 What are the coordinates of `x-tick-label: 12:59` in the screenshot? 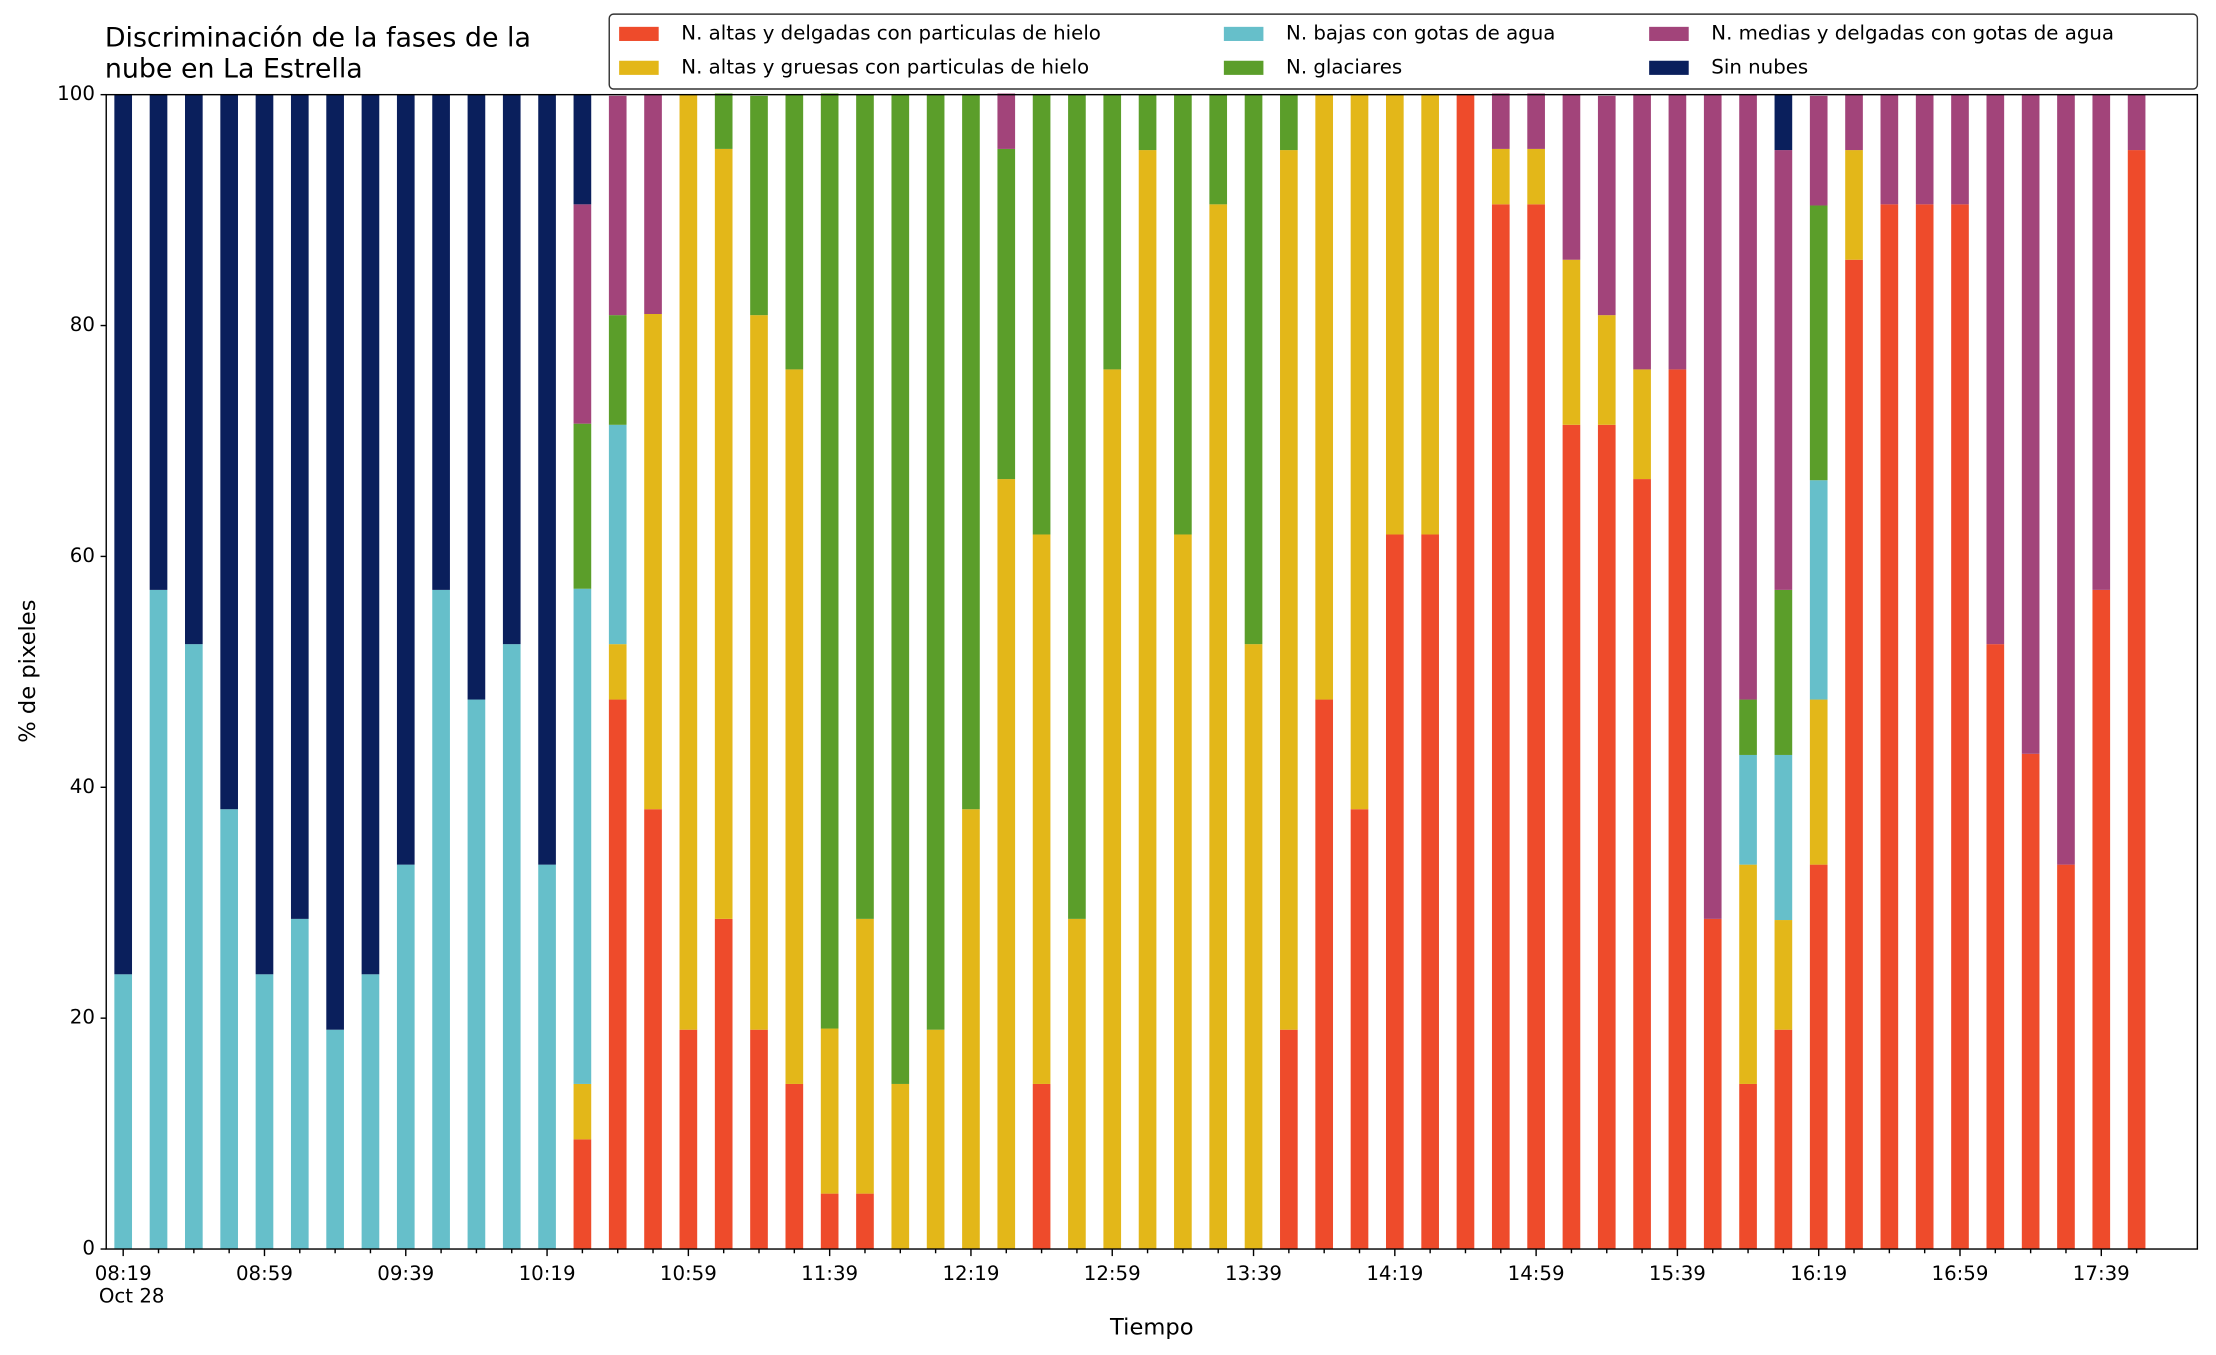 It's located at (1112, 1273).